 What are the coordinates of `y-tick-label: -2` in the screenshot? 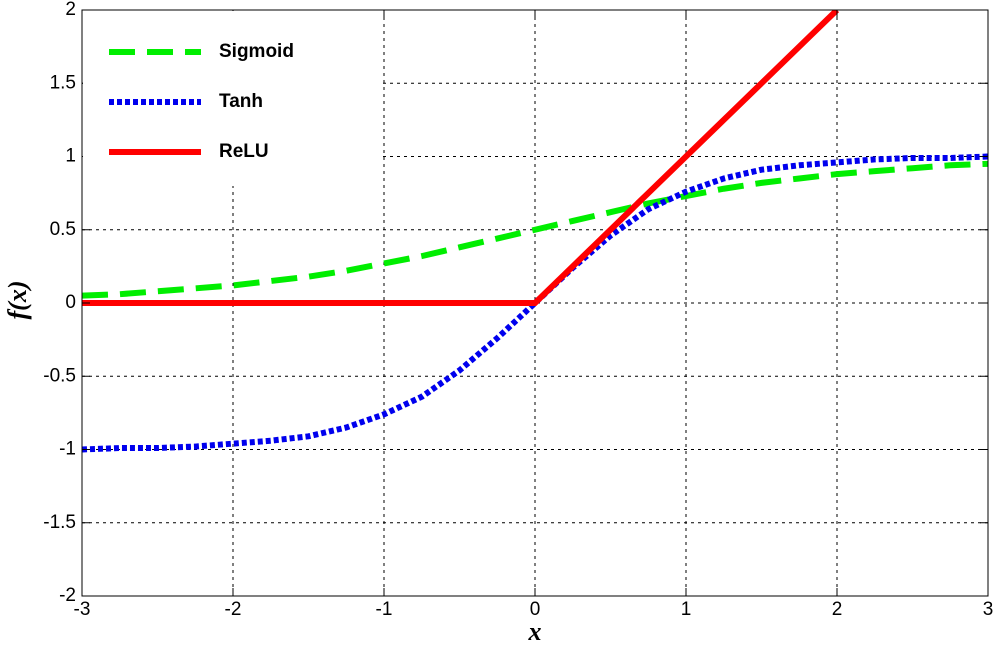 It's located at (67, 595).